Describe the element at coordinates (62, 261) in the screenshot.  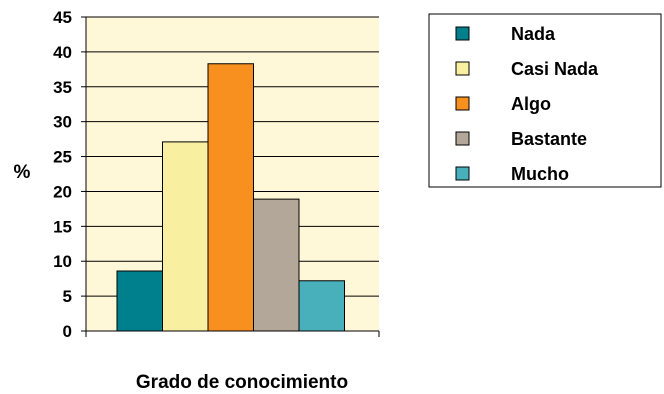
I see `y-tick-label: 10` at that location.